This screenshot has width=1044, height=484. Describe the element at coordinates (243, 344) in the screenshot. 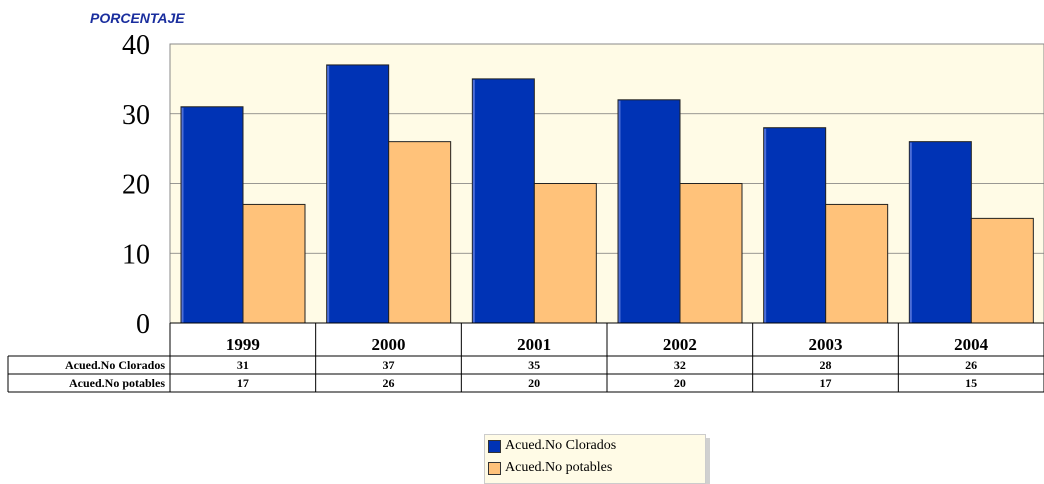

I see `x-tick-label-0: 1999` at that location.